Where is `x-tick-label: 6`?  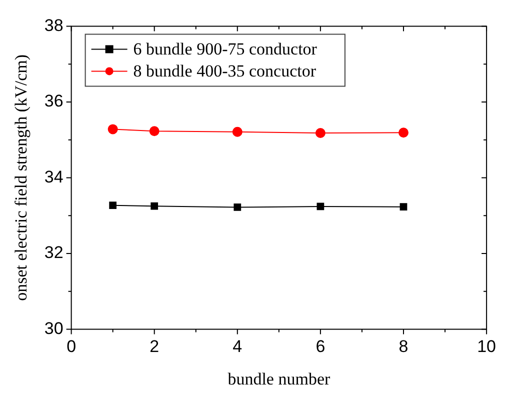
x-tick-label: 6 is located at coordinates (321, 346).